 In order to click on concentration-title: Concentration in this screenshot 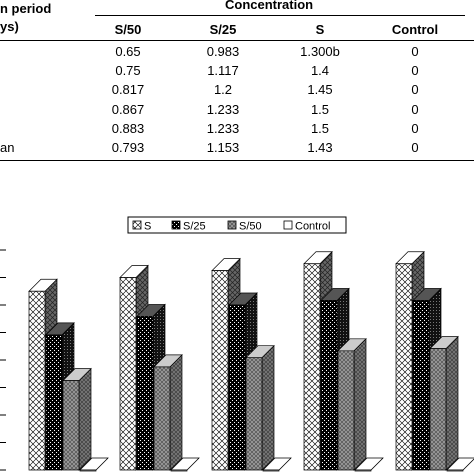, I will do `click(269, 6)`.